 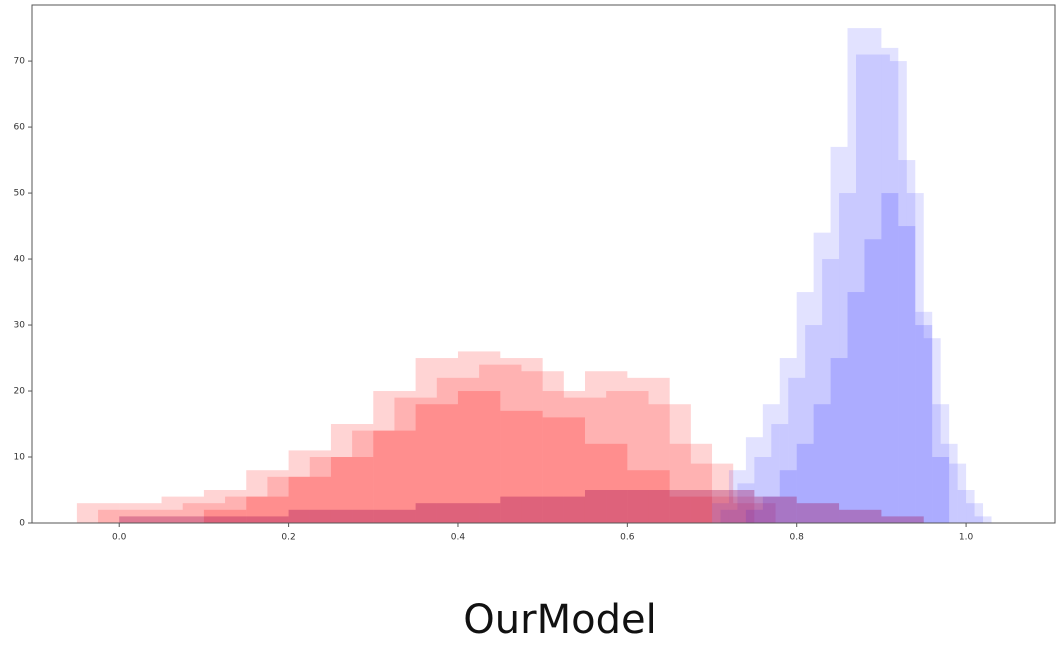 I want to click on x-tick-label: 0.8, so click(x=797, y=538).